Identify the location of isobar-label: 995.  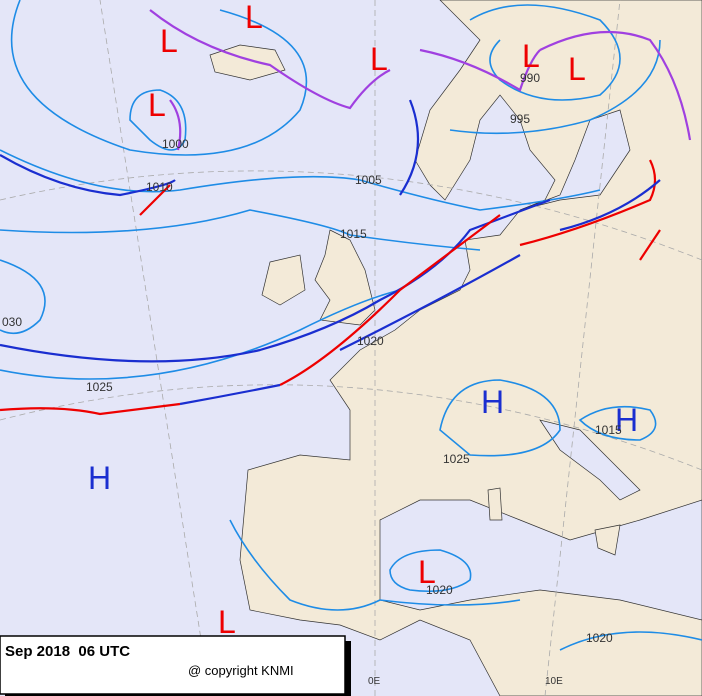
(520, 119).